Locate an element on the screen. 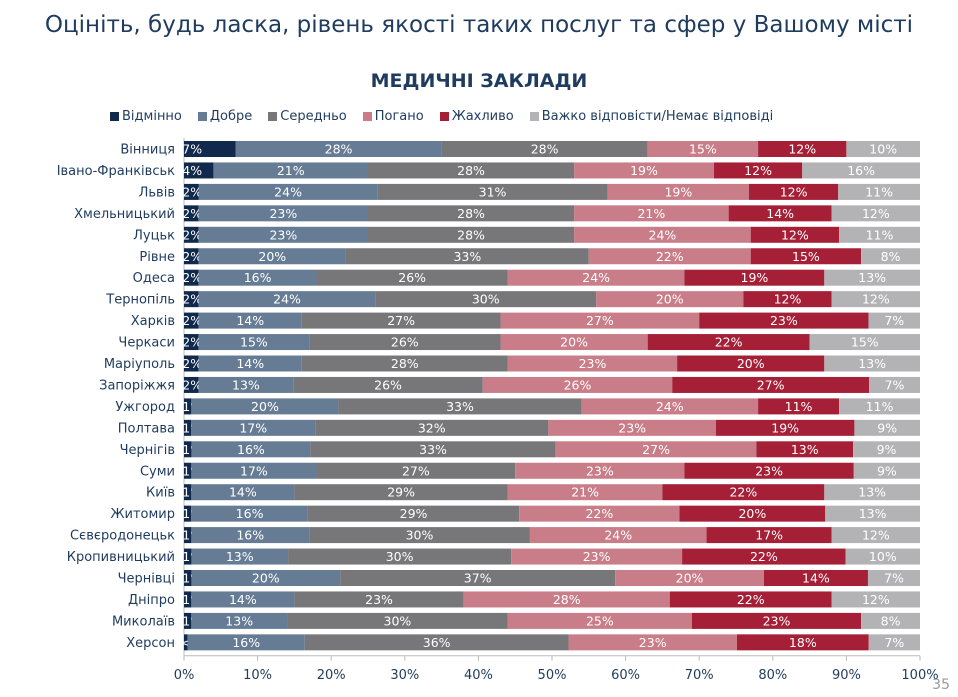 The width and height of the screenshot is (958, 697). category-label: Вінниця is located at coordinates (147, 150).